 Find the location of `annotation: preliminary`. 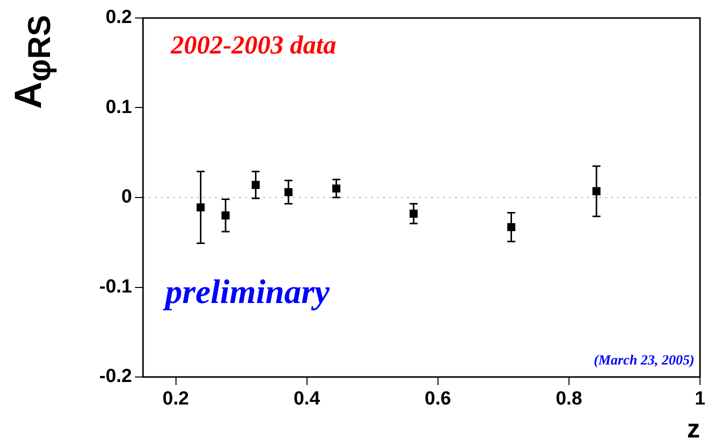

annotation: preliminary is located at coordinates (246, 293).